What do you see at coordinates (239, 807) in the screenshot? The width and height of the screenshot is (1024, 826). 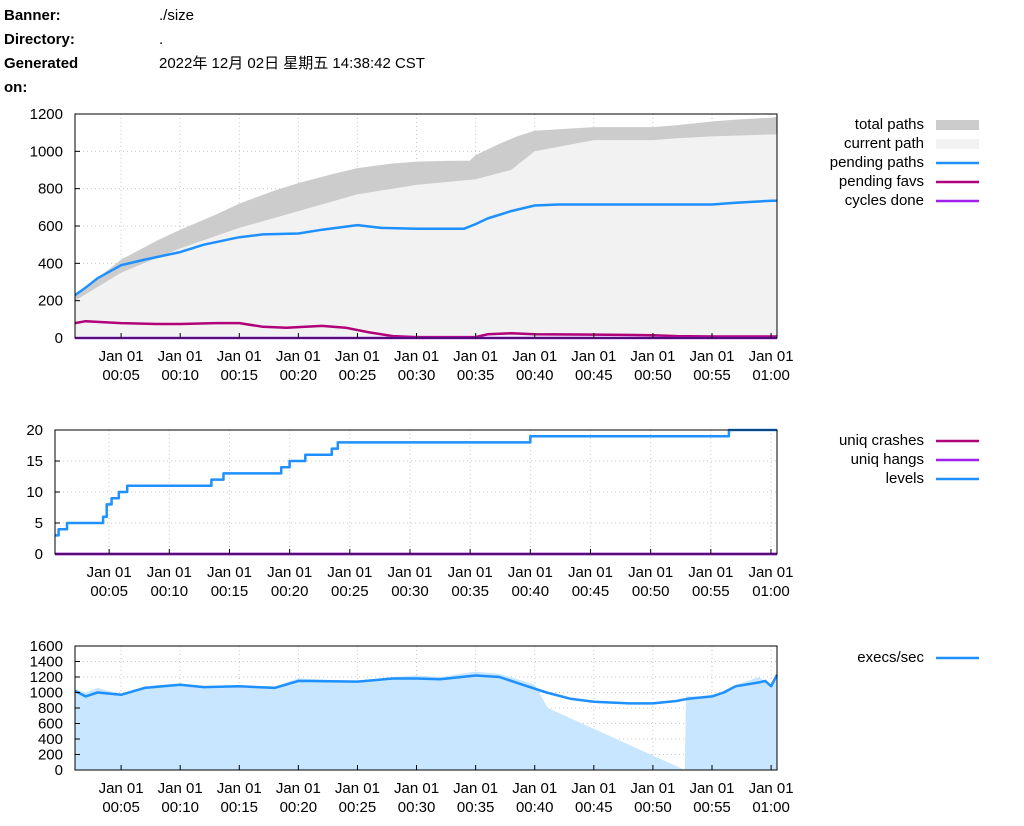 I see `chart3-x-tick-label-time: 00:15` at bounding box center [239, 807].